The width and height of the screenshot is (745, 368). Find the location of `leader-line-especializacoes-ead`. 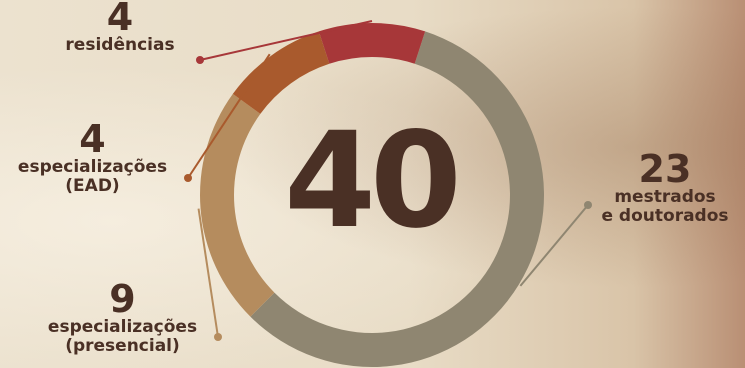

leader-line-especializacoes-ead is located at coordinates (229, 116).